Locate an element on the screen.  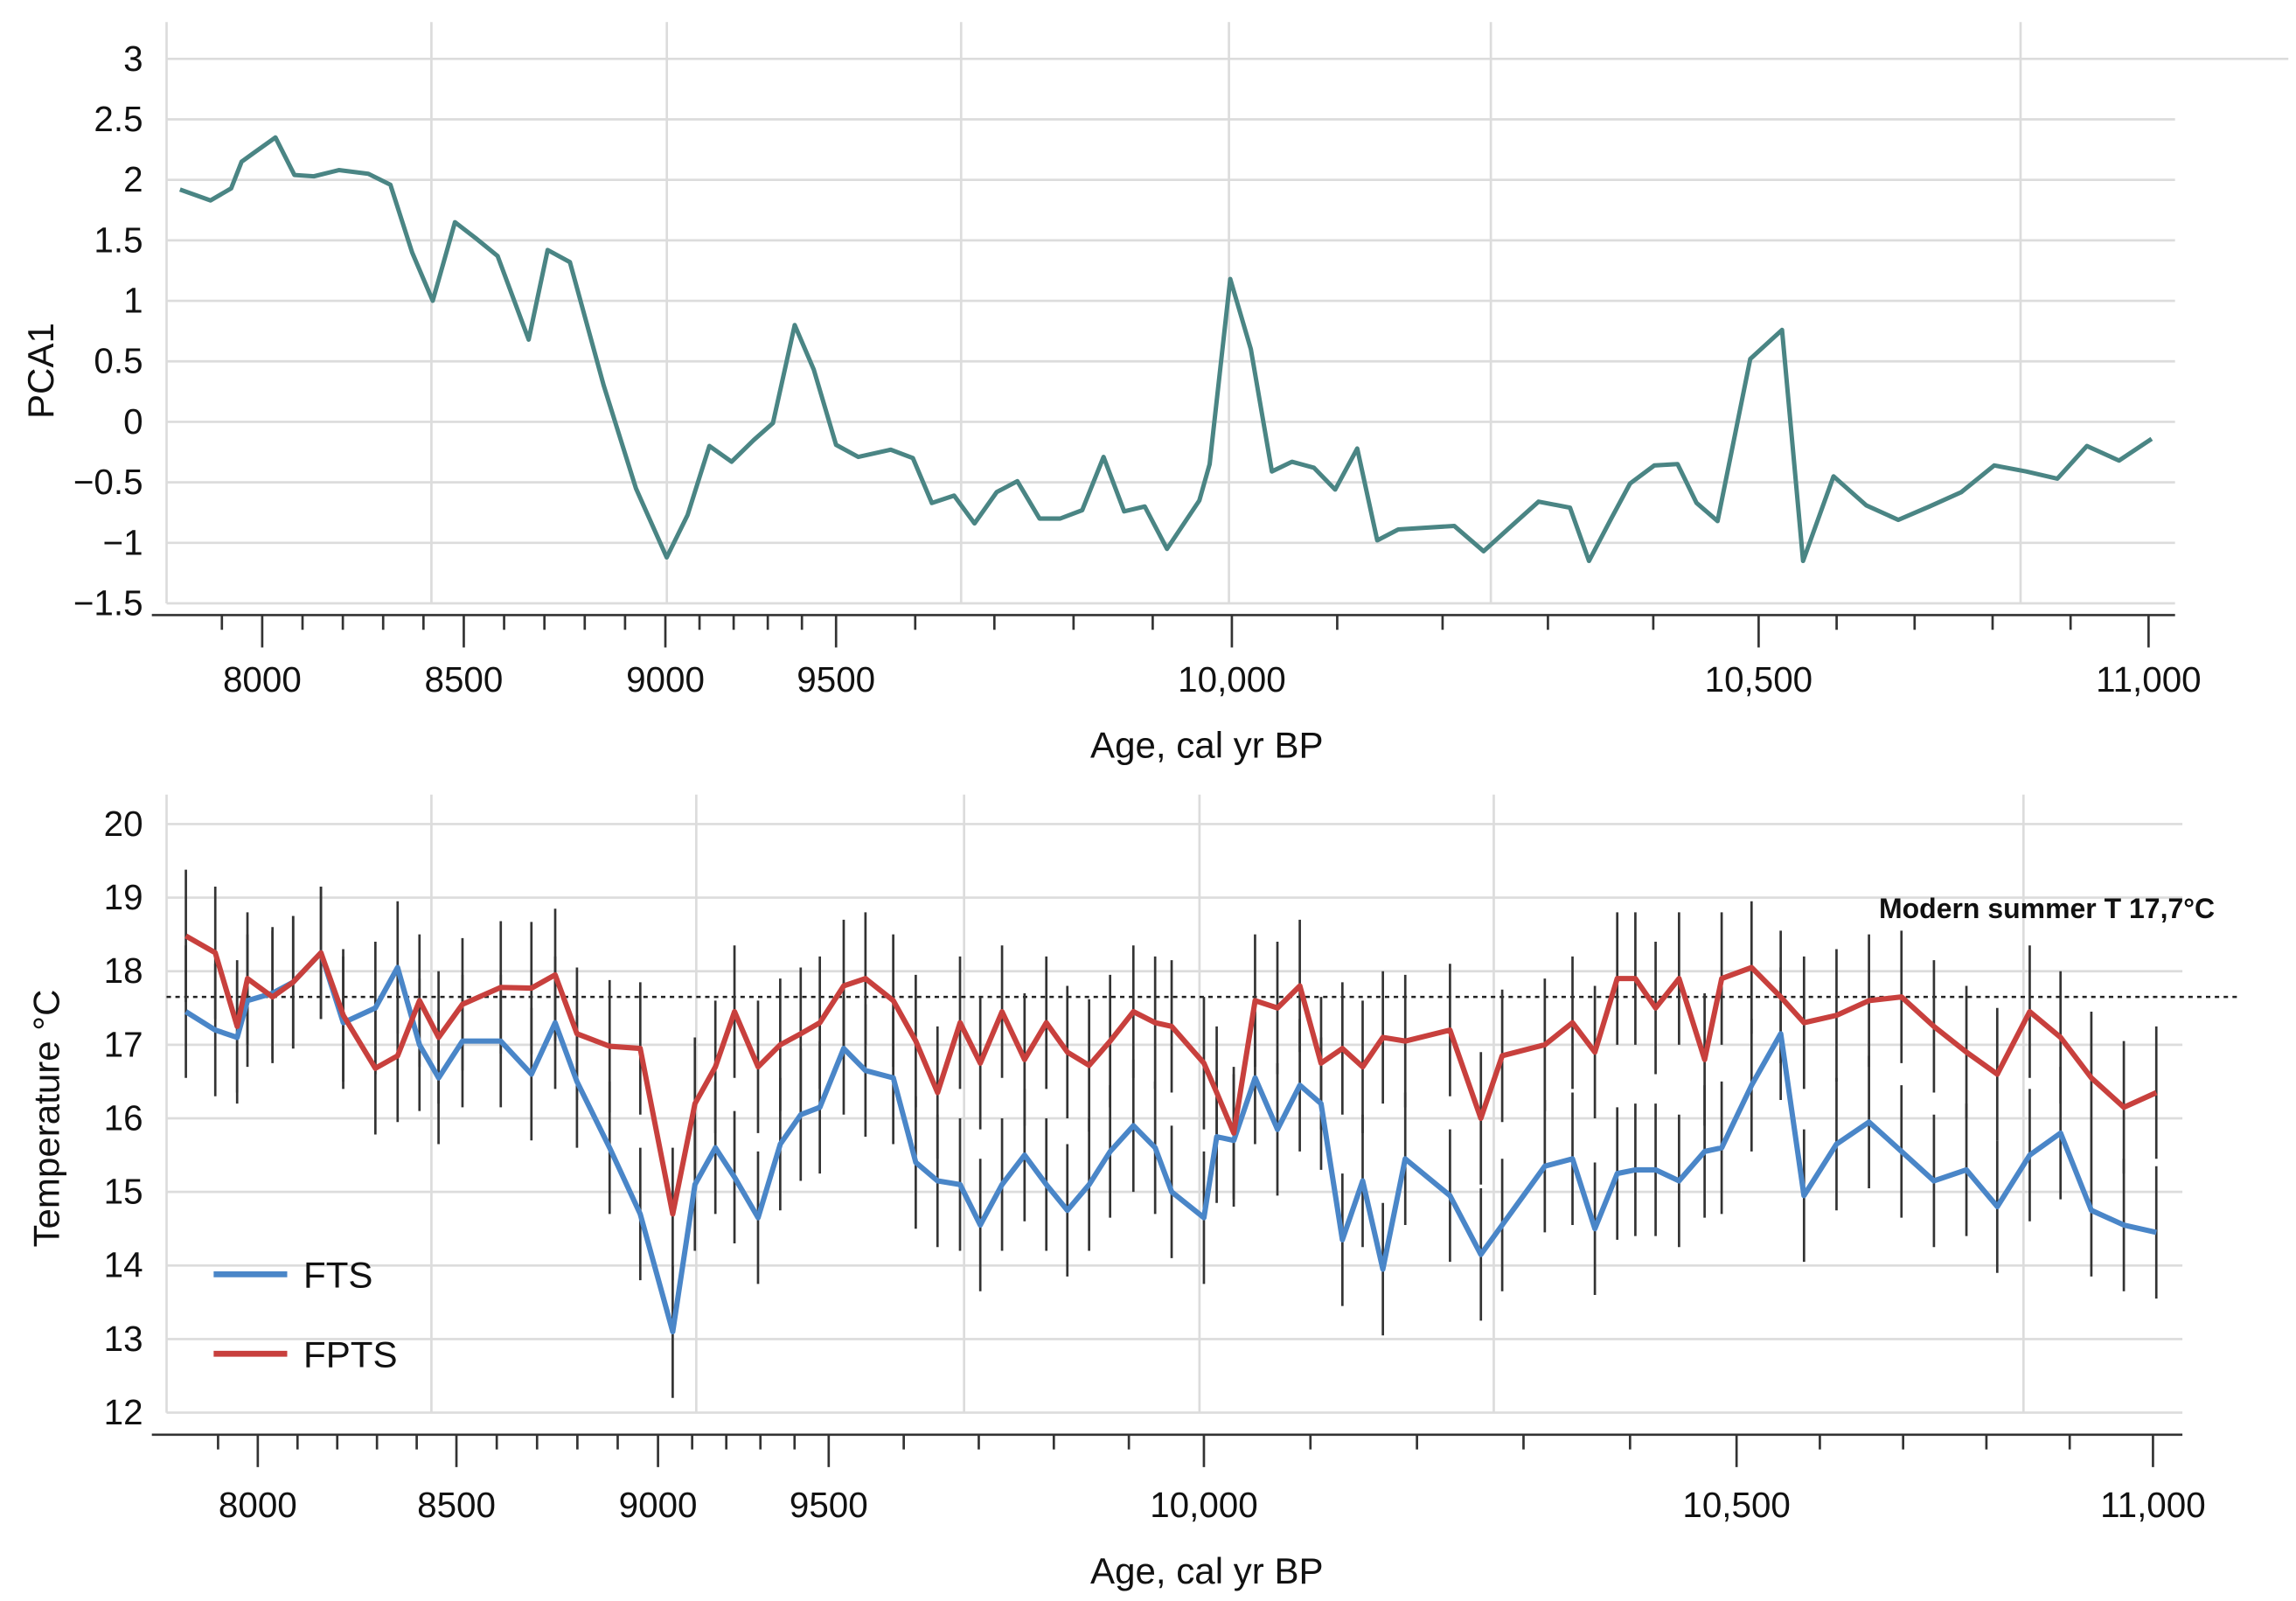
pca1-x-tick-label: 9500 is located at coordinates (836, 680).